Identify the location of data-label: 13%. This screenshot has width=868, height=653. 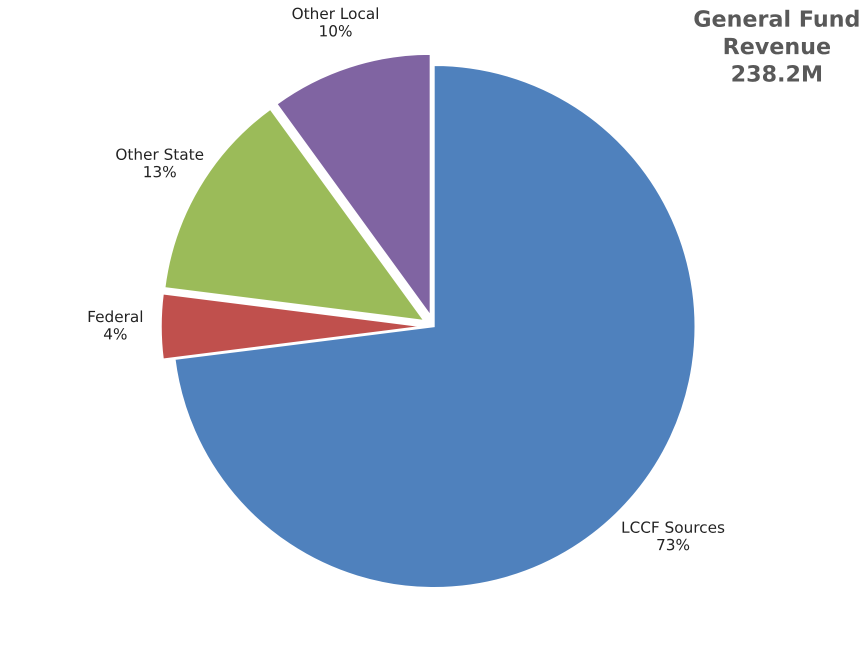
(160, 172).